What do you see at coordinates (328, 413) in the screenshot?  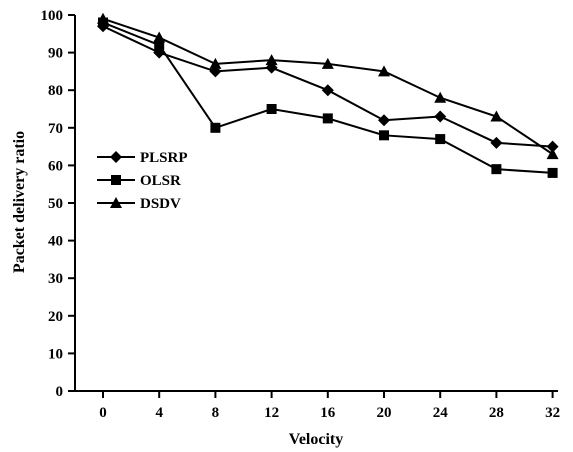 I see `x-tick-label: 16` at bounding box center [328, 413].